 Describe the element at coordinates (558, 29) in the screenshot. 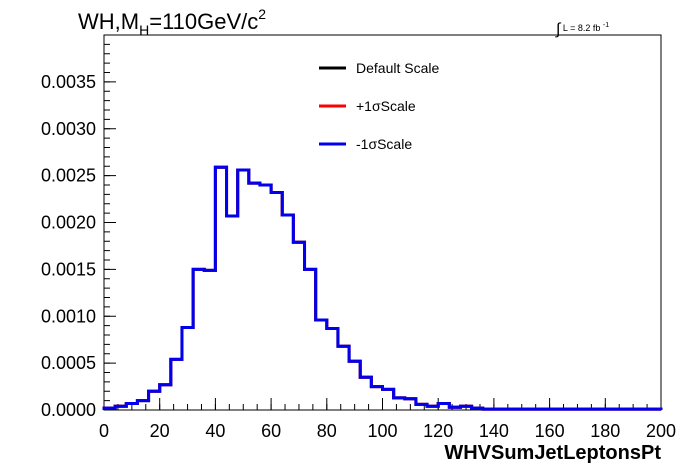

I see `integral-symbol: ∫` at that location.